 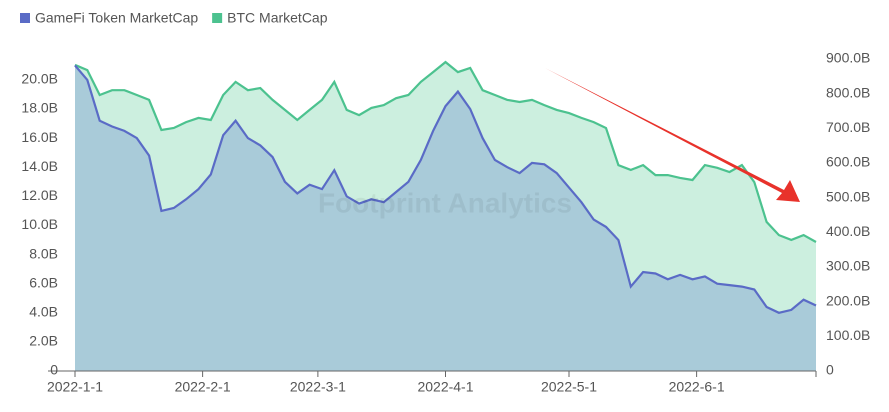 I want to click on x-tick-label: 2022-5-1, so click(x=569, y=387).